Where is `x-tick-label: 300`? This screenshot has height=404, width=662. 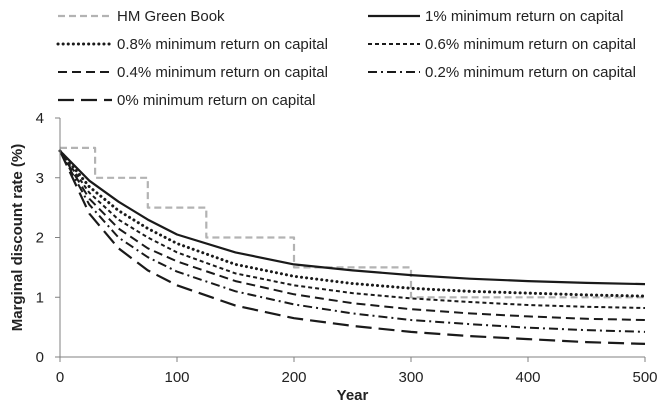 x-tick-label: 300 is located at coordinates (410, 377).